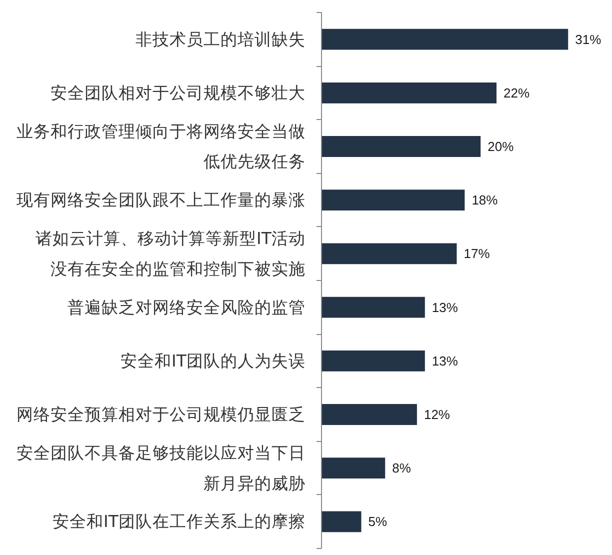 The height and width of the screenshot is (555, 612). Describe the element at coordinates (517, 92) in the screenshot. I see `data-label: 22%` at that location.